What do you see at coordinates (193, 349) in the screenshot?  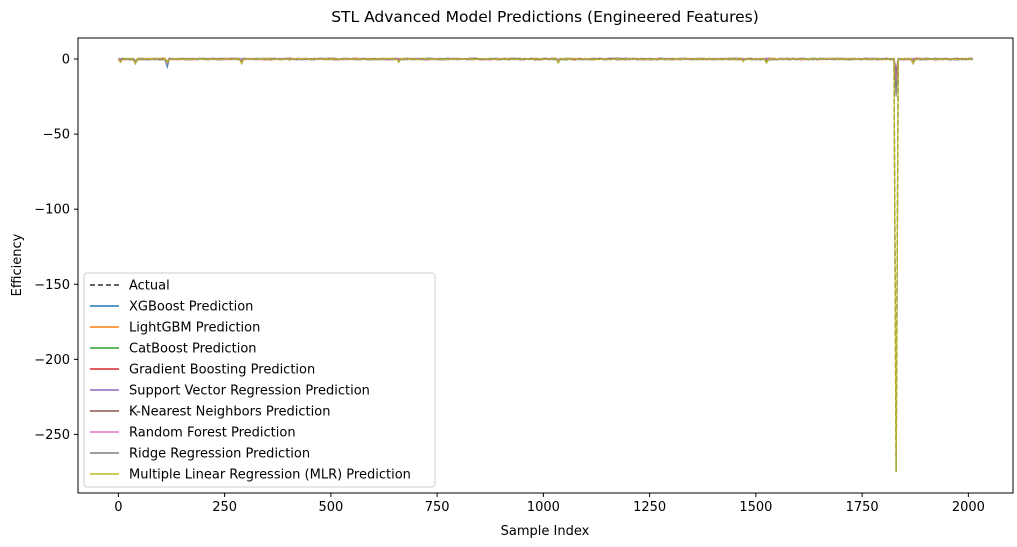 I see `legend-label: CatBoost Prediction` at bounding box center [193, 349].